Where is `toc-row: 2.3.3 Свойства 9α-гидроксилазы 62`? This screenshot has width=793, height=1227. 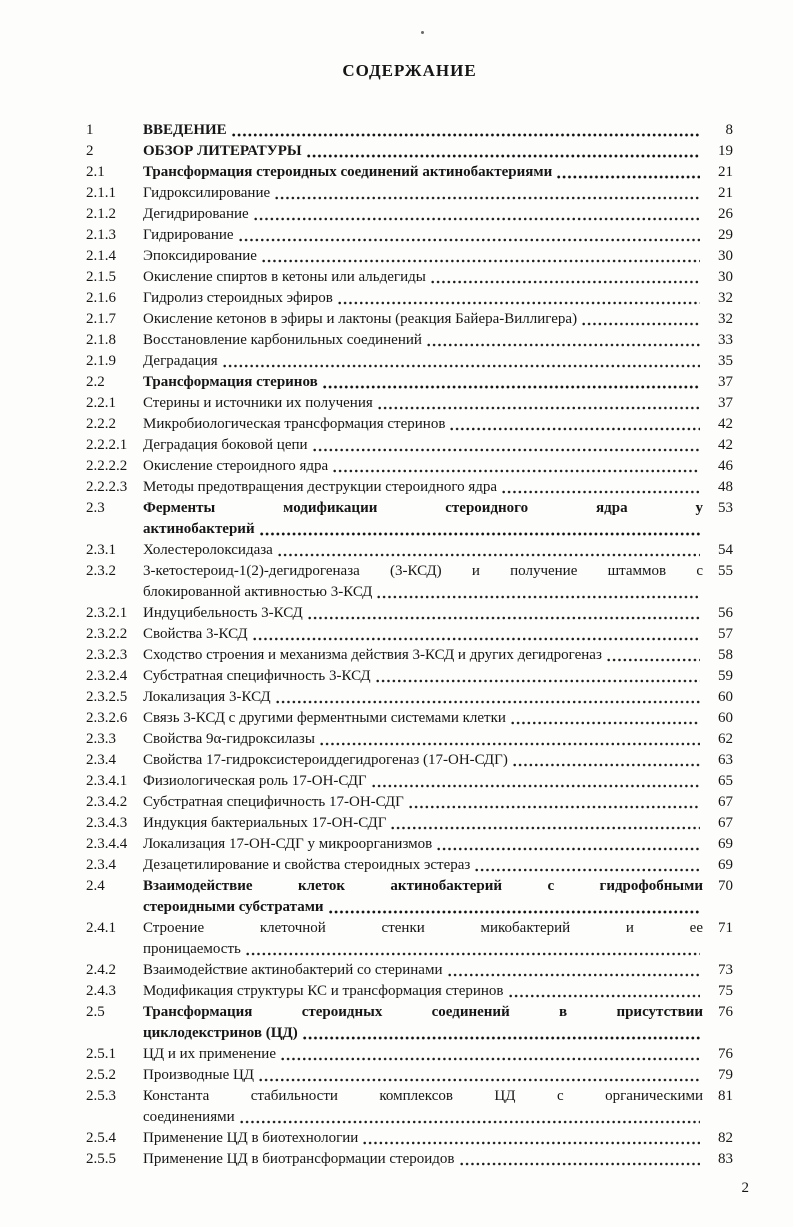
toc-row: 2.3.3 Свойства 9α-гидроксилазы 62 is located at coordinates (396, 739).